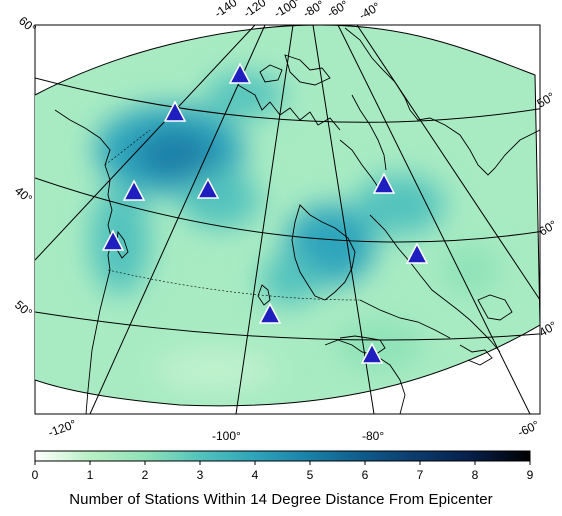 Image resolution: width=562 pixels, height=516 pixels. I want to click on nova-scotia, so click(476, 355).